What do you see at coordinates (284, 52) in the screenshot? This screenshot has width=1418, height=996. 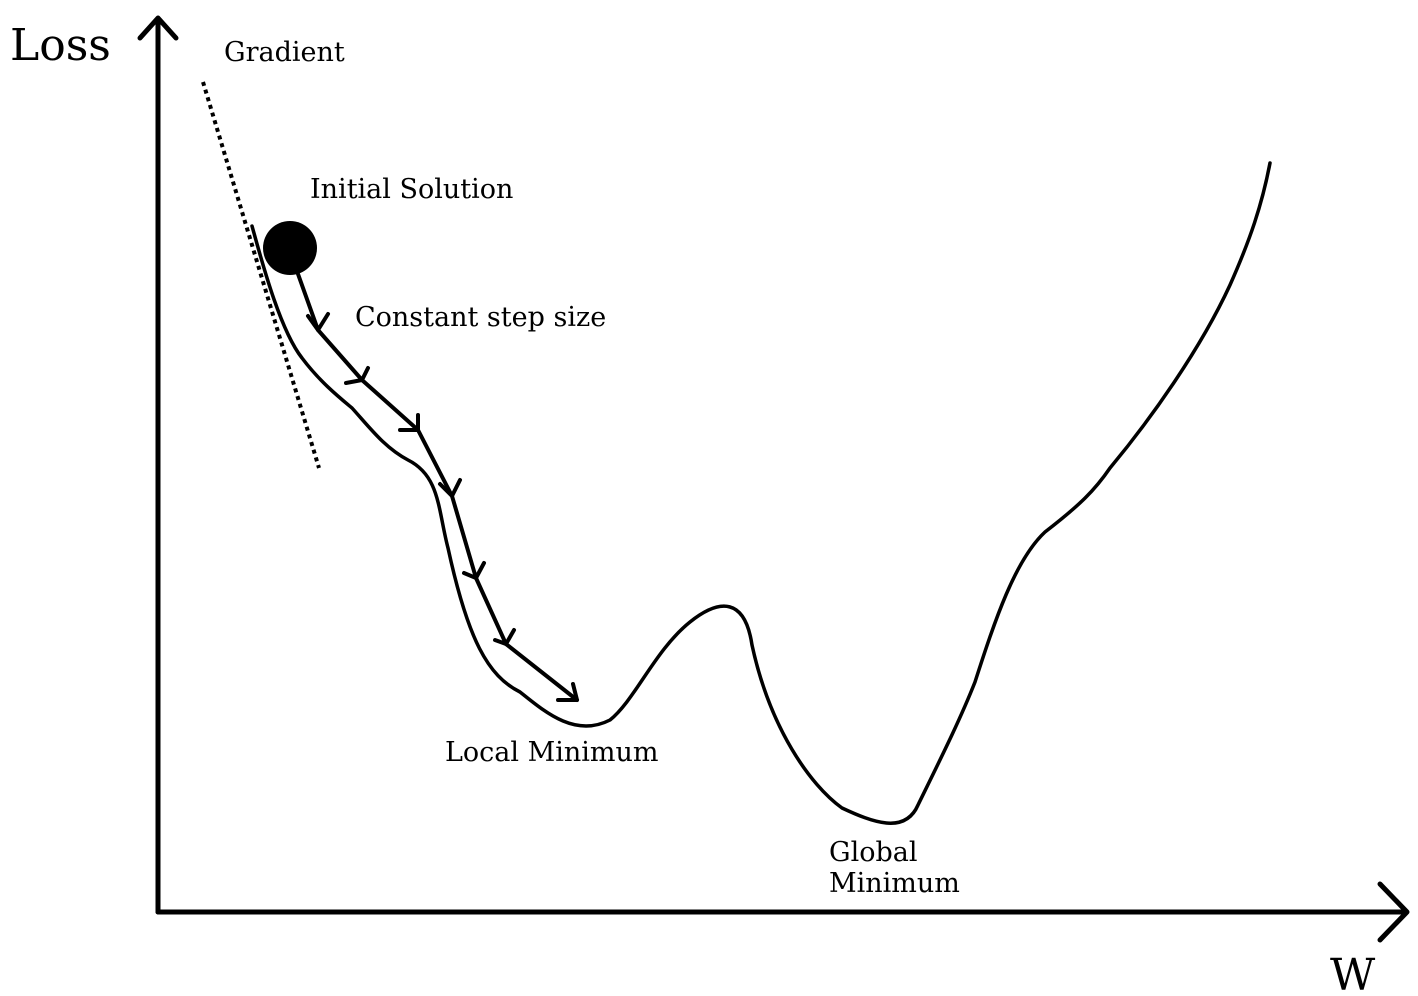 I see `gradient-label: Gradient` at bounding box center [284, 52].